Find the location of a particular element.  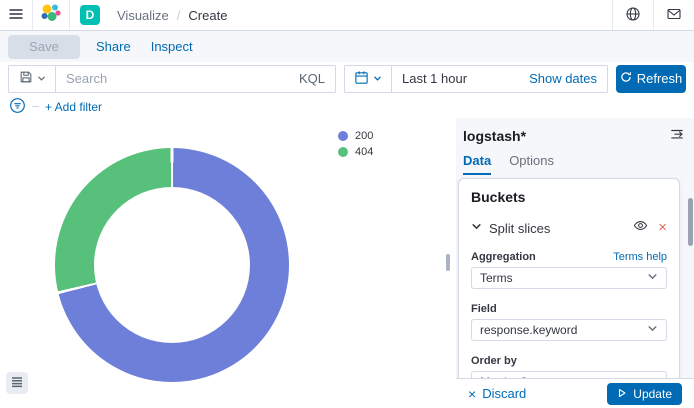

donut-hole is located at coordinates (172, 265).